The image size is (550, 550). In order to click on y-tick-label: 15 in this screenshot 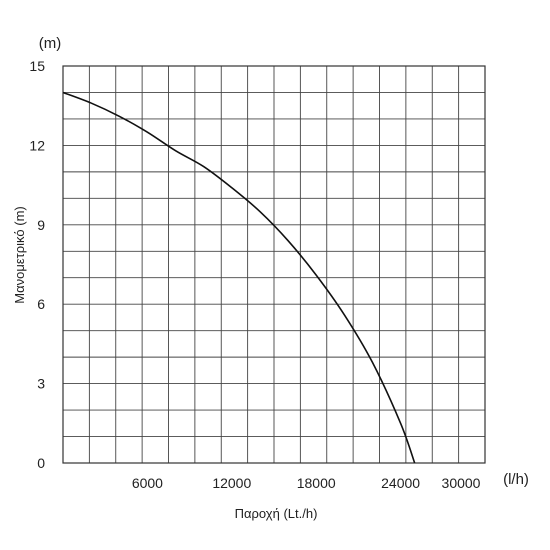, I will do `click(37, 66)`.